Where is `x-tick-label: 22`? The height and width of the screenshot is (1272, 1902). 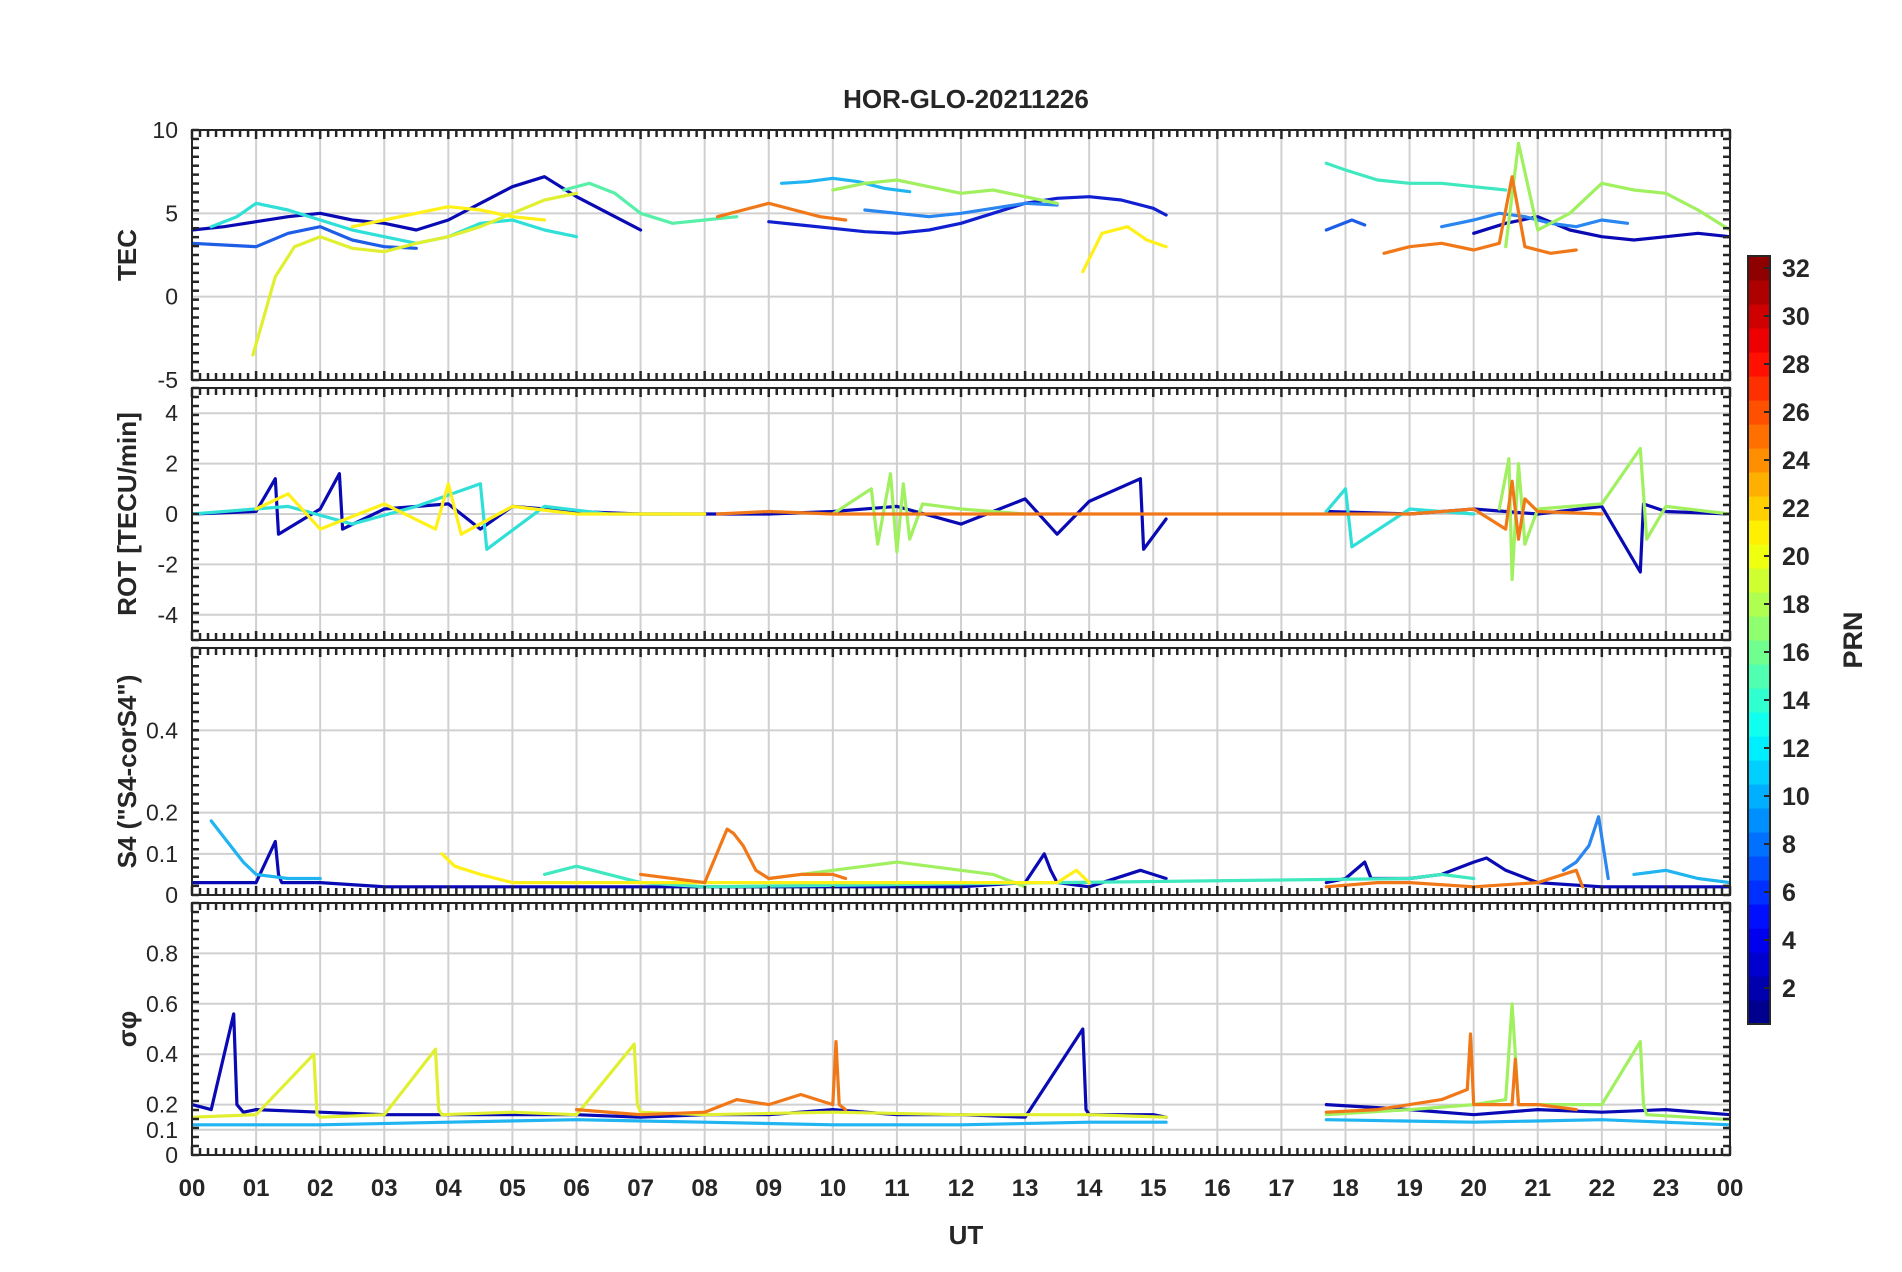
x-tick-label: 22 is located at coordinates (1601, 1188).